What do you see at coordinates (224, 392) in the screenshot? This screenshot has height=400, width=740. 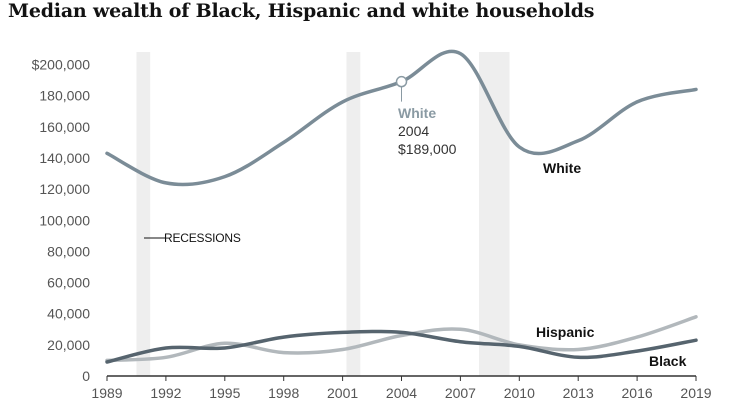 I see `x-tick-label: 1995` at bounding box center [224, 392].